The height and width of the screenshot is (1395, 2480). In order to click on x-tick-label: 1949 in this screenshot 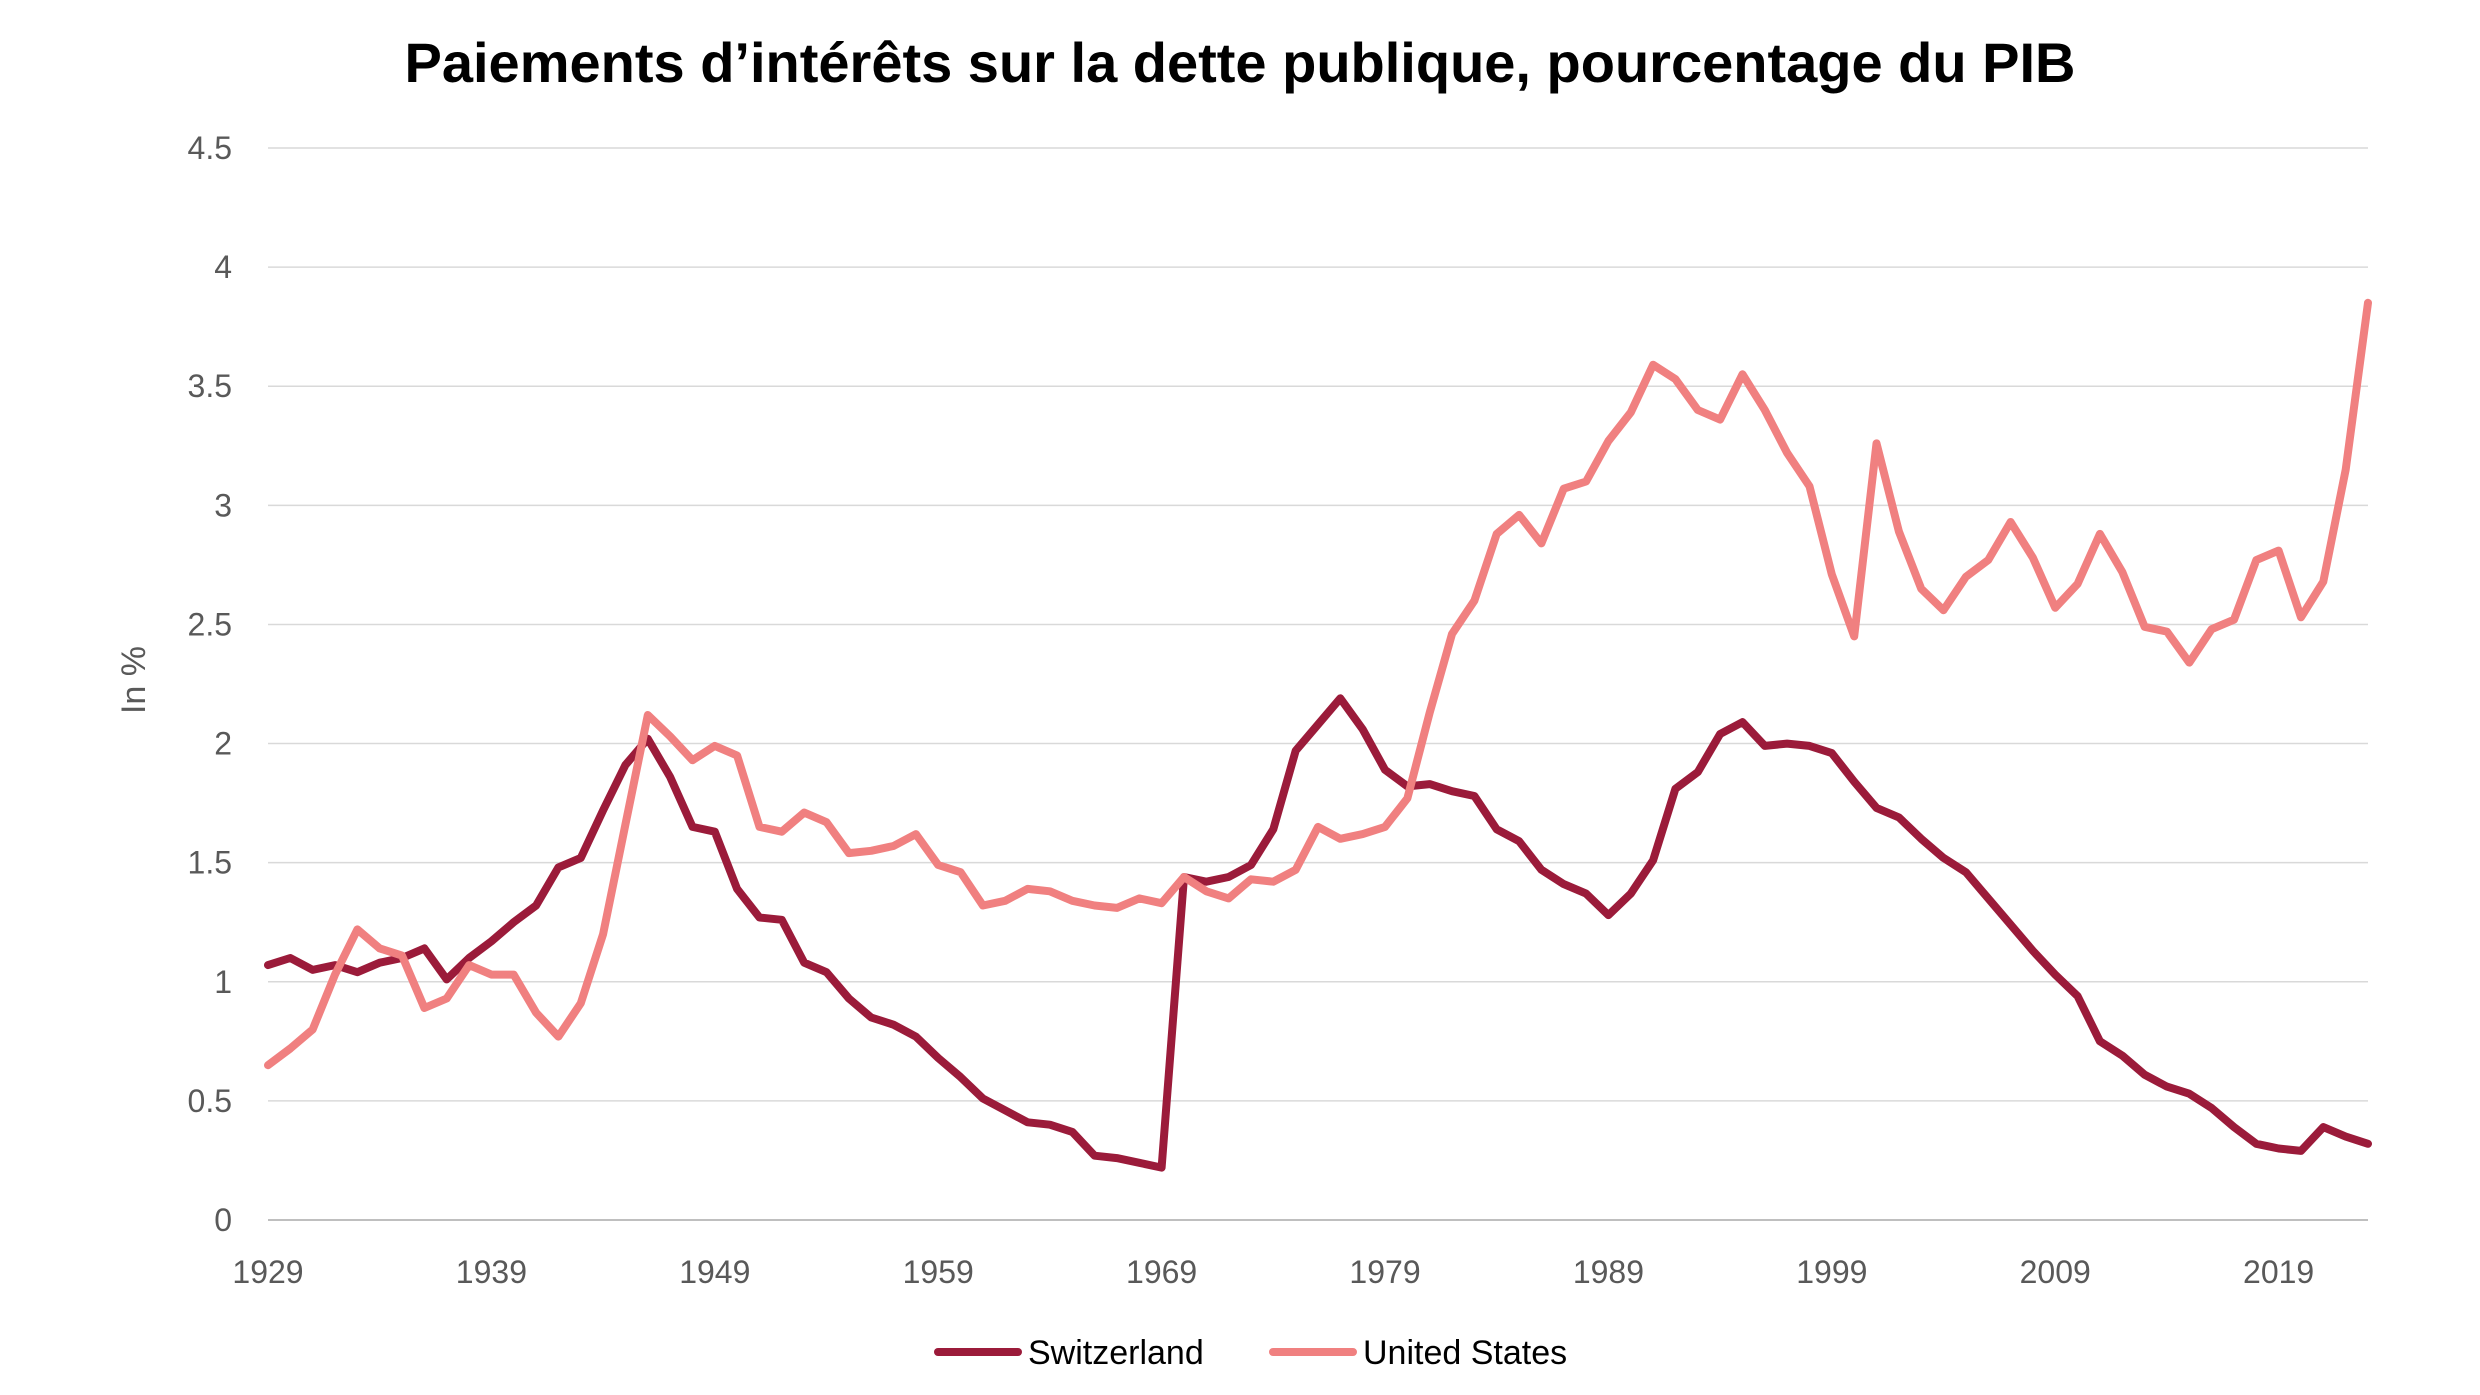, I will do `click(714, 1272)`.